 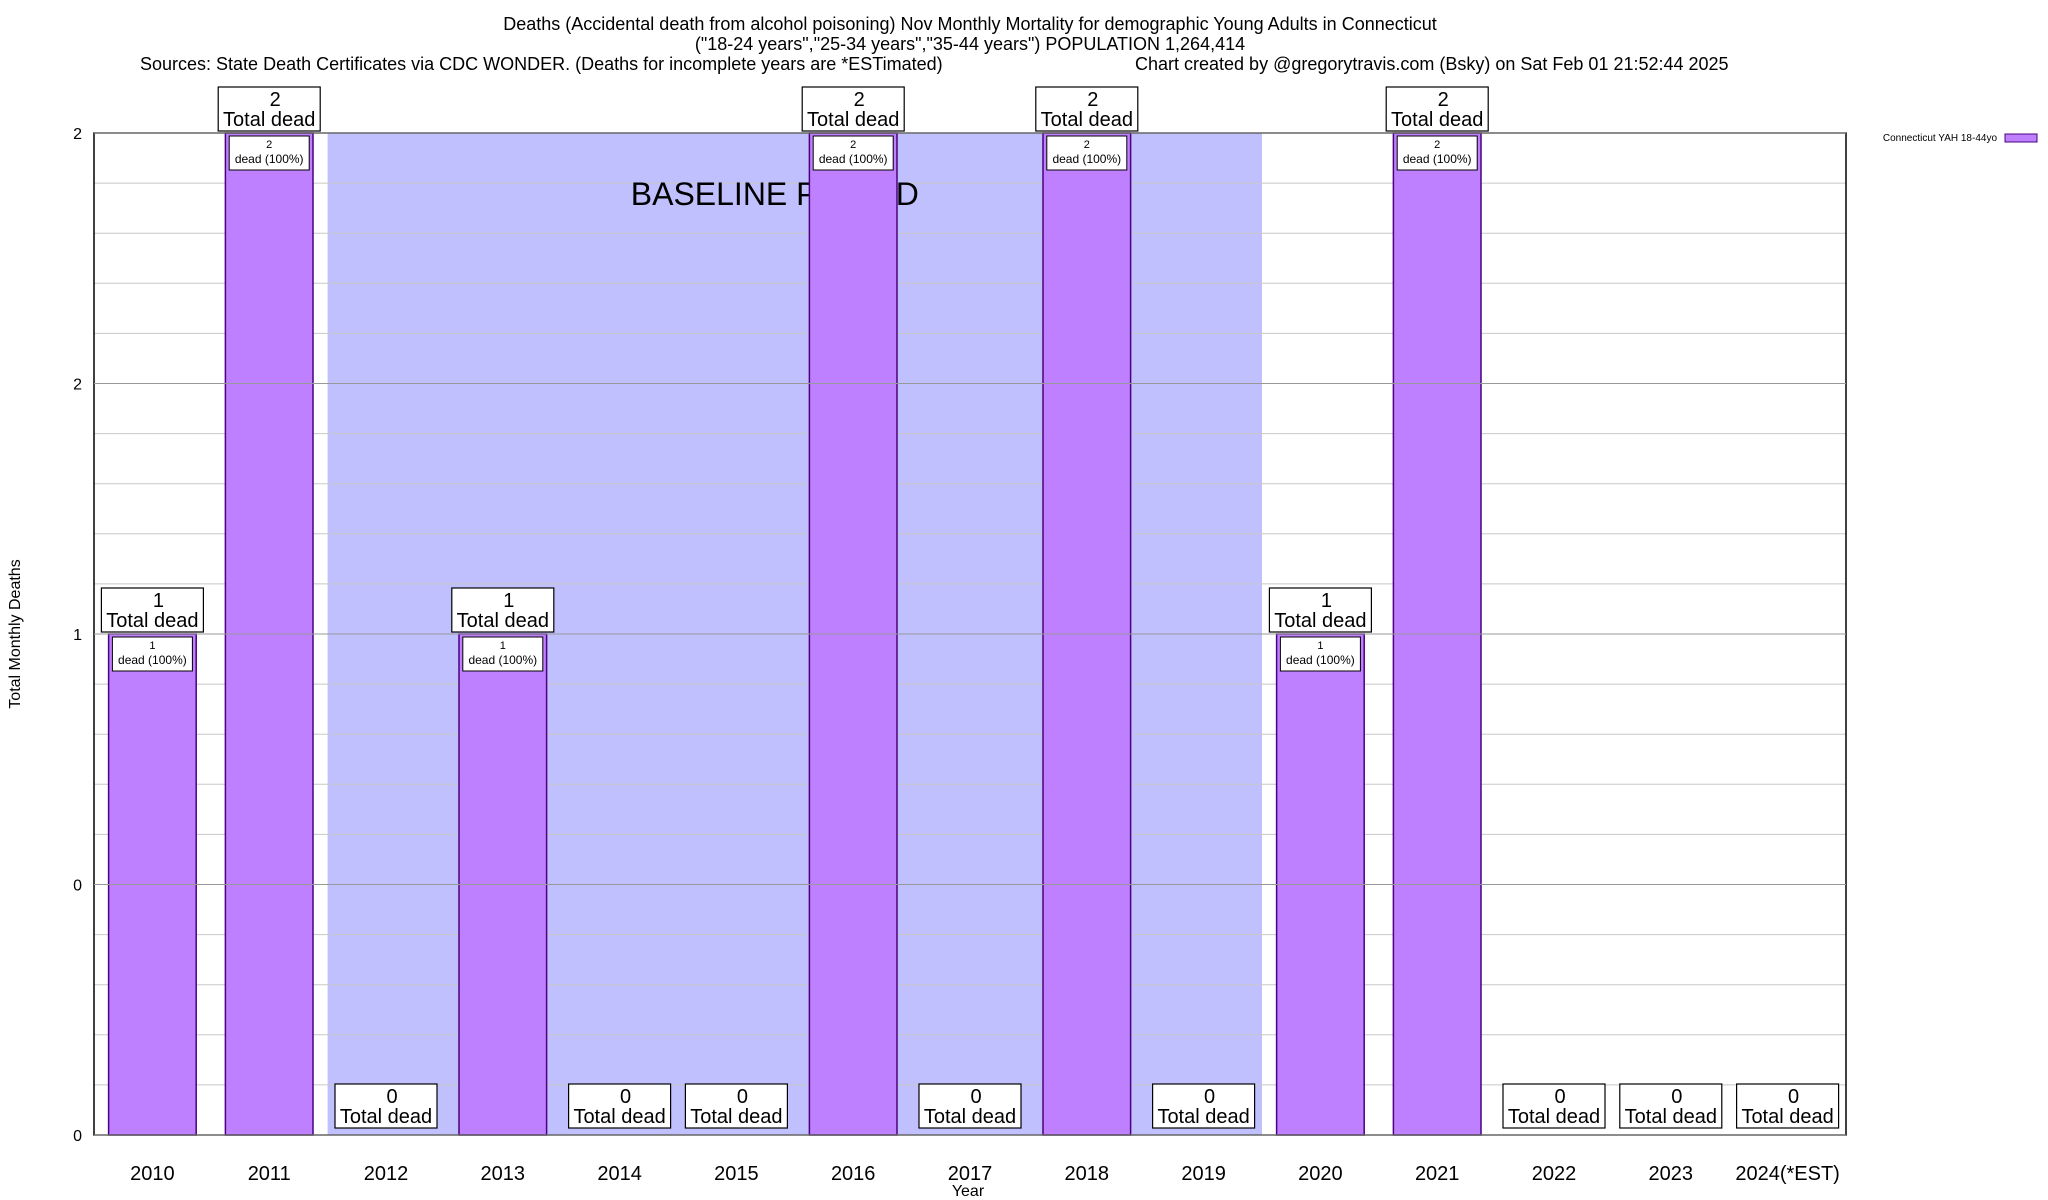 I want to click on x-tick-label: 2014, so click(x=619, y=1174).